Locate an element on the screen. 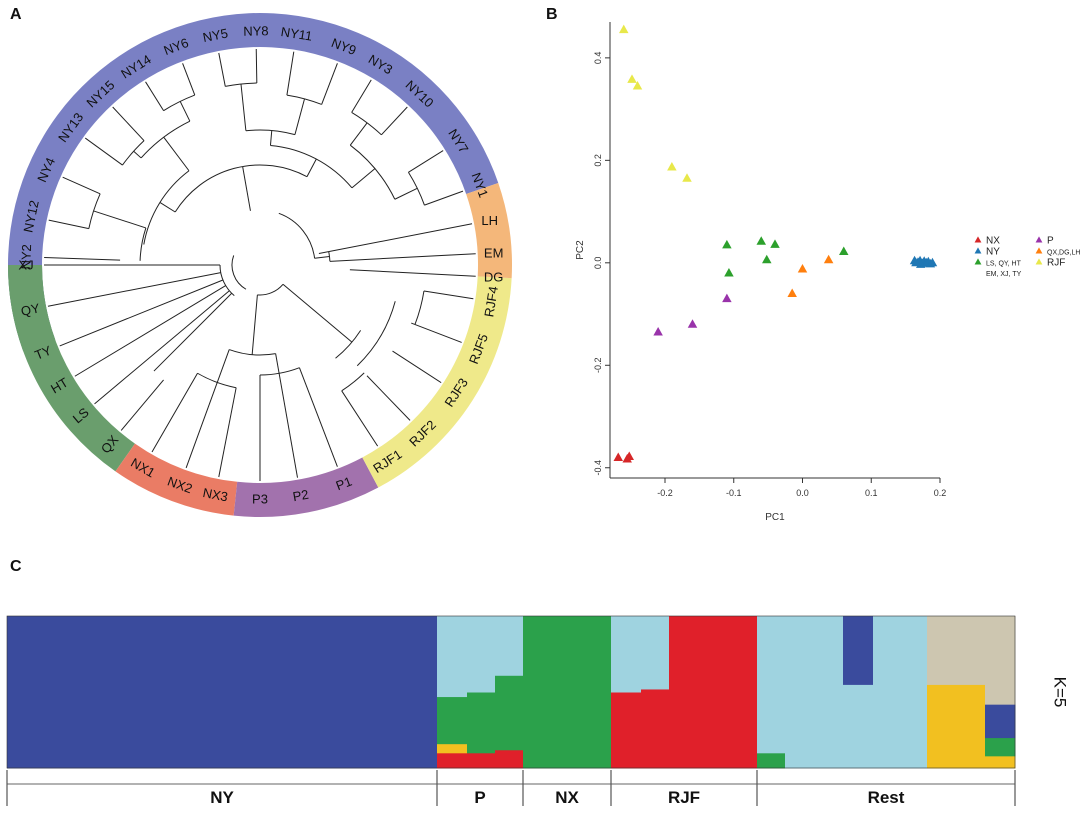 This screenshot has width=1084, height=819. series-rjf is located at coordinates (655, 103).